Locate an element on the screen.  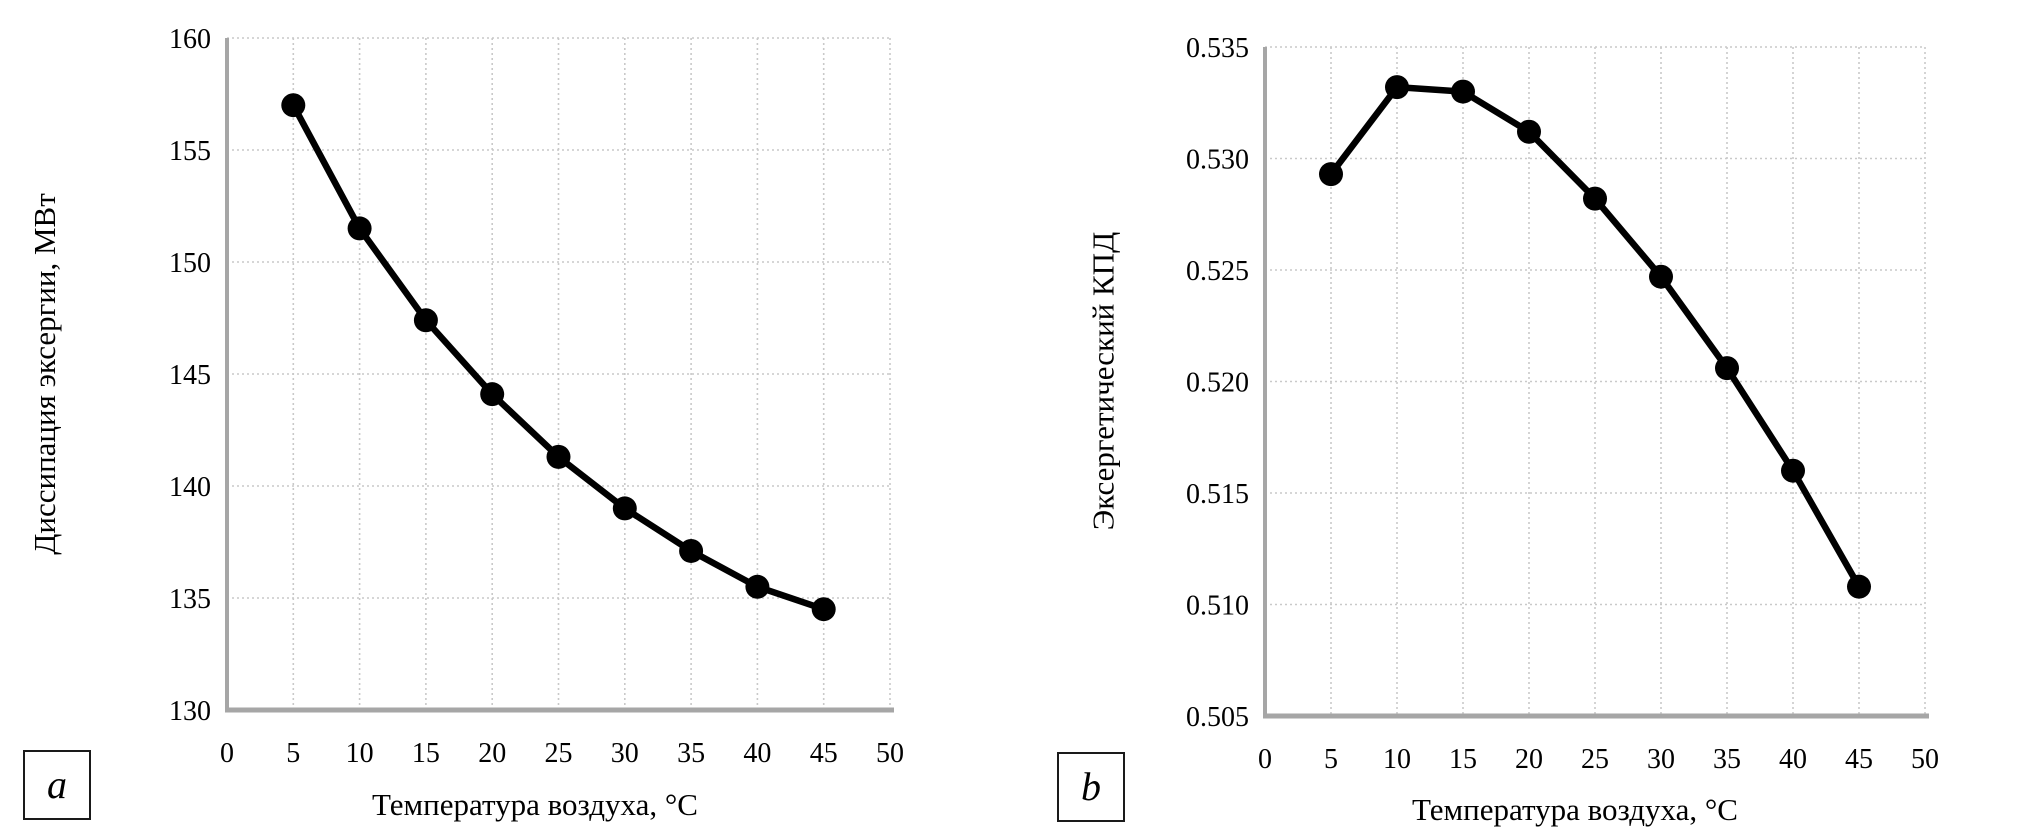
y-axis-title-b: Эксергетический КПД is located at coordinates (1103, 381).